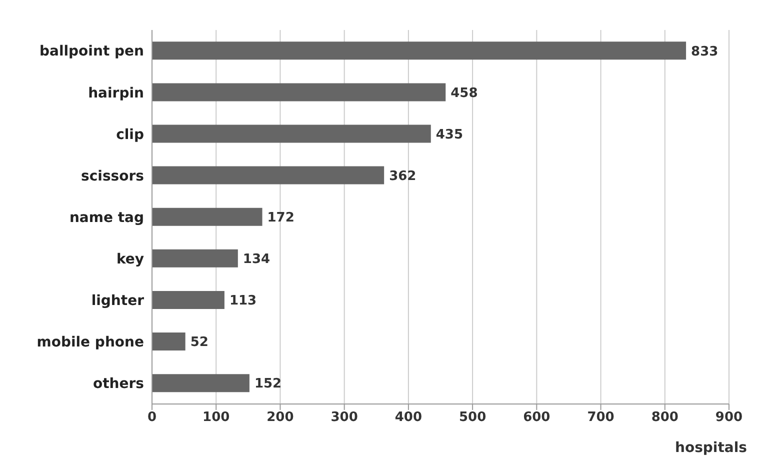 This screenshot has width=765, height=472. Describe the element at coordinates (90, 342) in the screenshot. I see `y-tick-label: mobile phone` at that location.